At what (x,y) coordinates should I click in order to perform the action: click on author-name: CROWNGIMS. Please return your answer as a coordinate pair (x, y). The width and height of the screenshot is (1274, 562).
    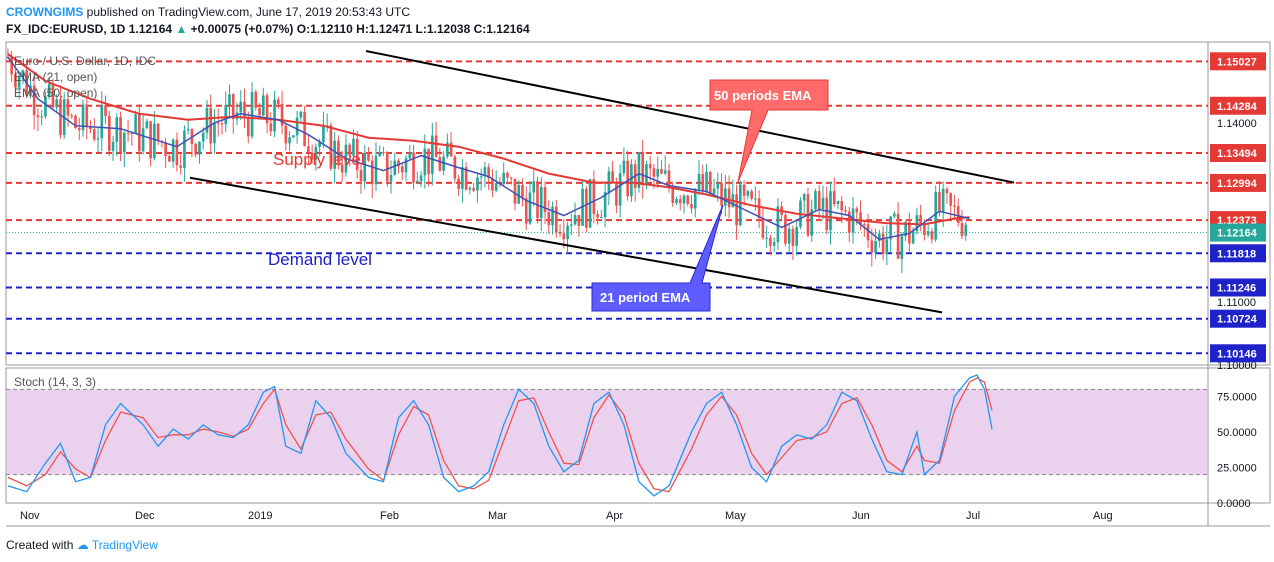
    Looking at the image, I should click on (45, 12).